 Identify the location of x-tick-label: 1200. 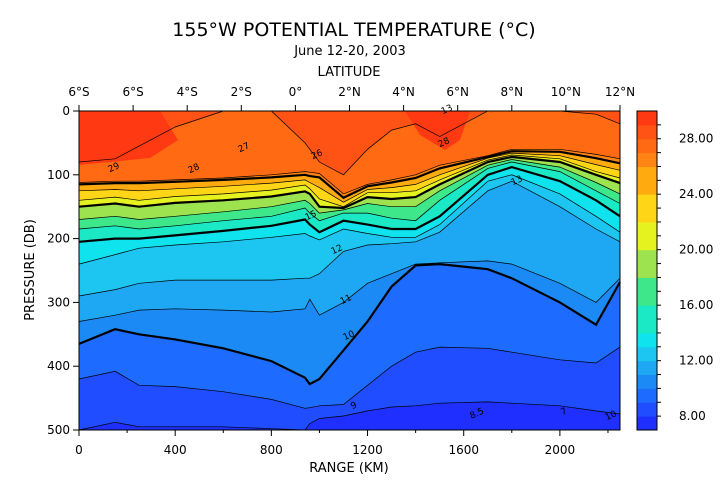
(367, 450).